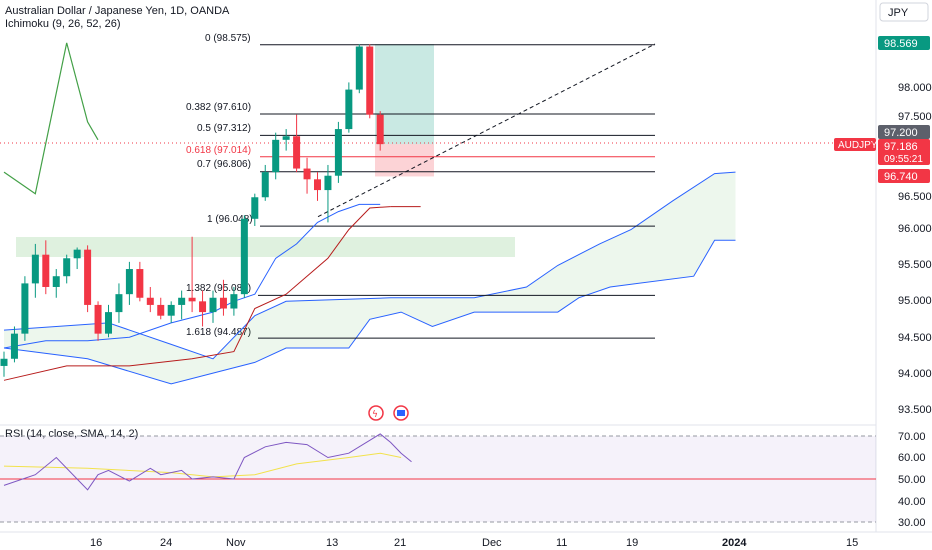 Image resolution: width=932 pixels, height=550 pixels. Describe the element at coordinates (224, 128) in the screenshot. I see `fib-label-05: 0.5 (97.312)` at that location.